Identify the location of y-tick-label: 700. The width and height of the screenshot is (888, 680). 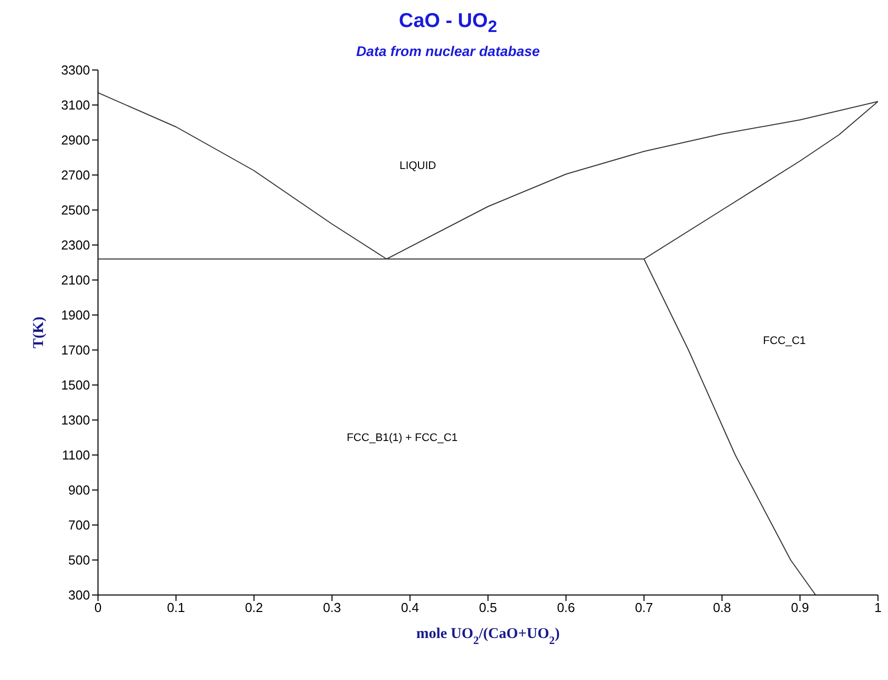
(79, 525).